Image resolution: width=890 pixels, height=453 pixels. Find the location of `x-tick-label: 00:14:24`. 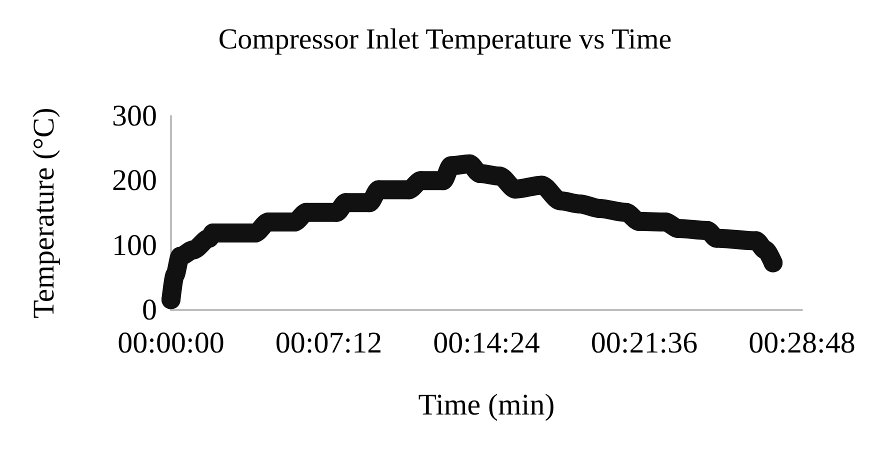

x-tick-label: 00:14:24 is located at coordinates (486, 343).